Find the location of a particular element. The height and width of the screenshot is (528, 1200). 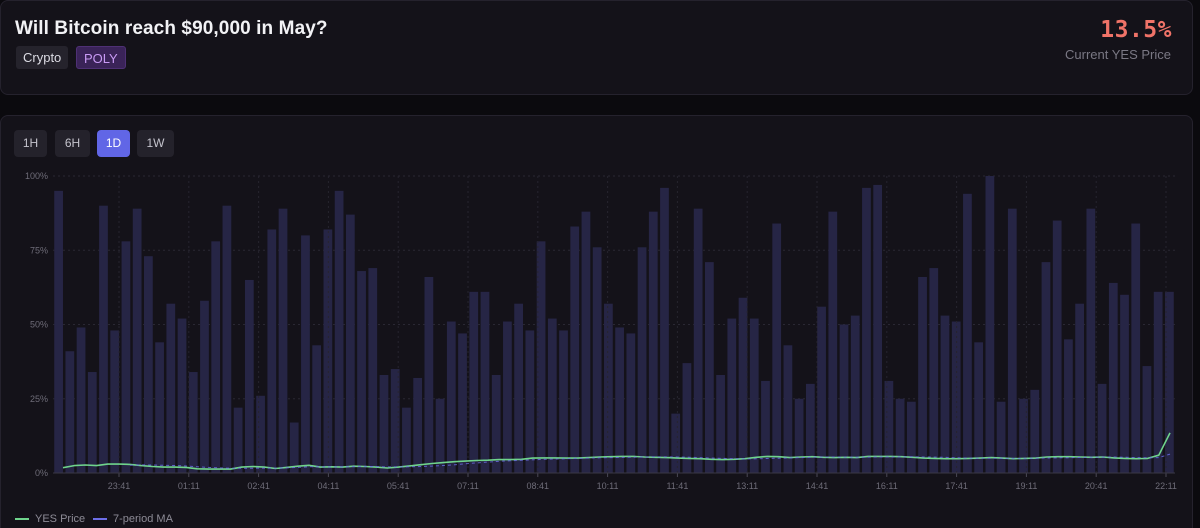

x-tick-label: 14:41 is located at coordinates (817, 486).